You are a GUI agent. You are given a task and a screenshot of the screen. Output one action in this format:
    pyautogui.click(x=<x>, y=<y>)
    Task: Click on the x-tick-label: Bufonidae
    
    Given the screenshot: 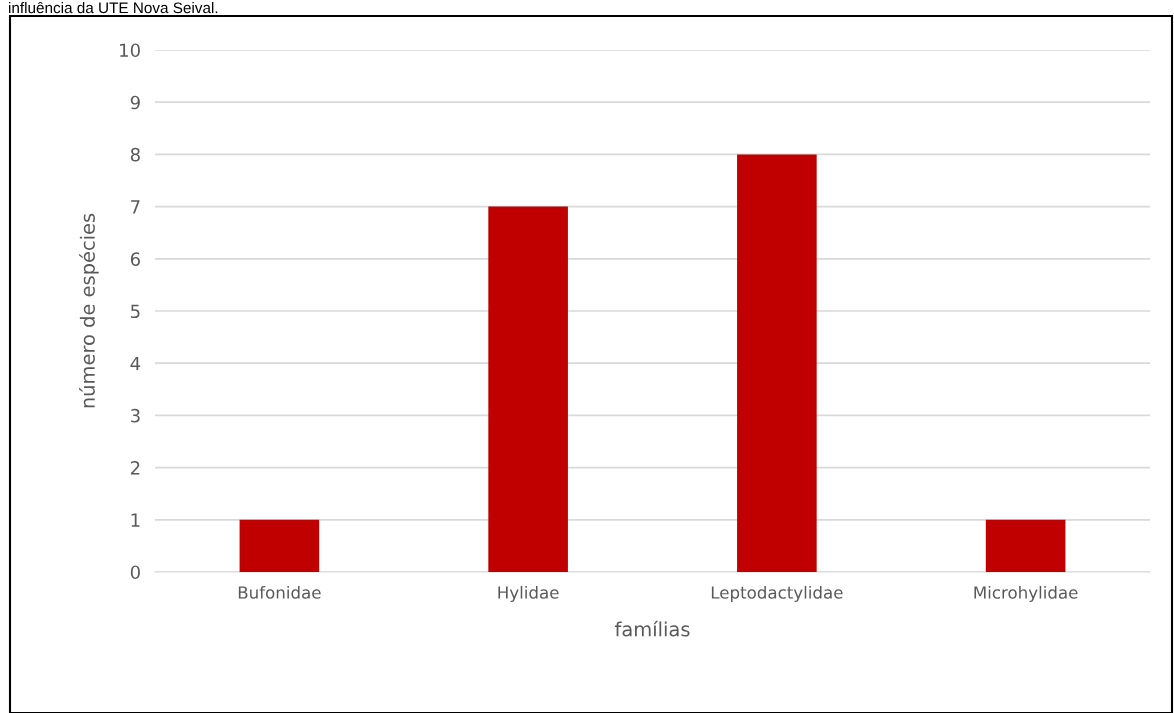 What is the action you would take?
    pyautogui.click(x=279, y=592)
    